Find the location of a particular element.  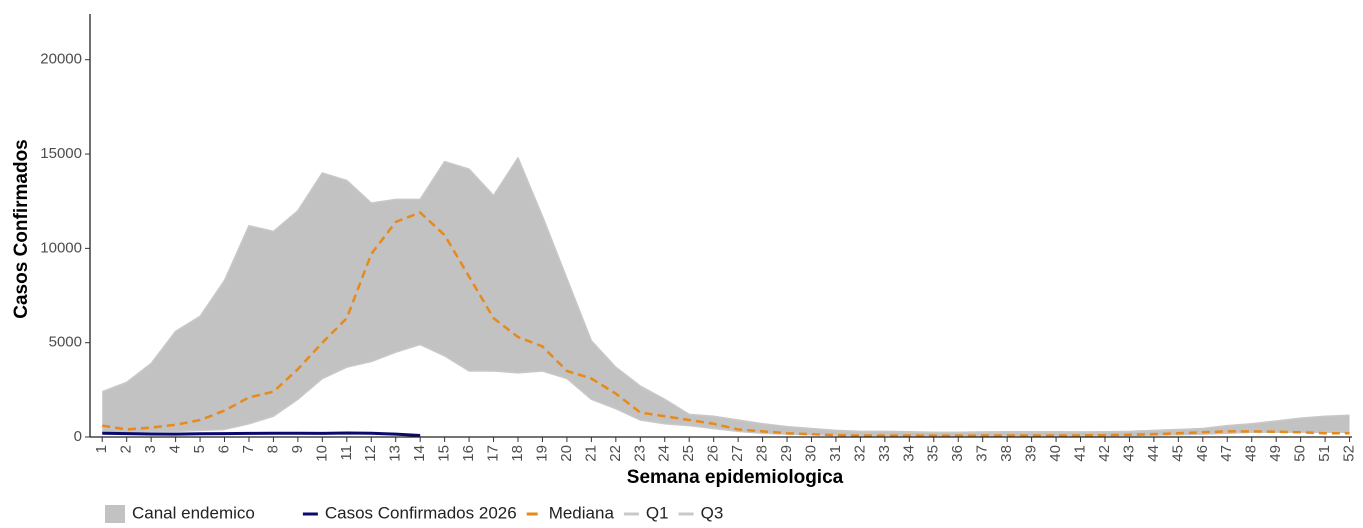

x-tick-label: 45 is located at coordinates (1177, 453).